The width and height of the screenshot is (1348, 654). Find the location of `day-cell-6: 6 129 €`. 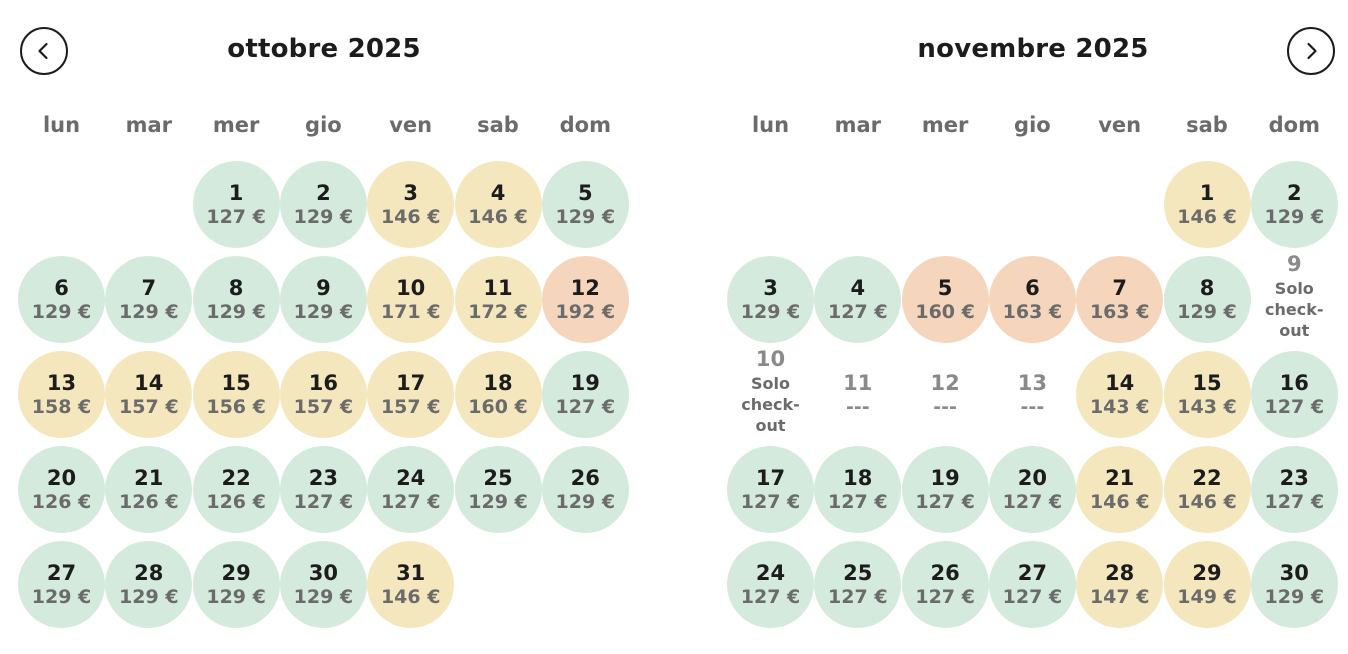

day-cell-6: 6 129 € is located at coordinates (61, 299).